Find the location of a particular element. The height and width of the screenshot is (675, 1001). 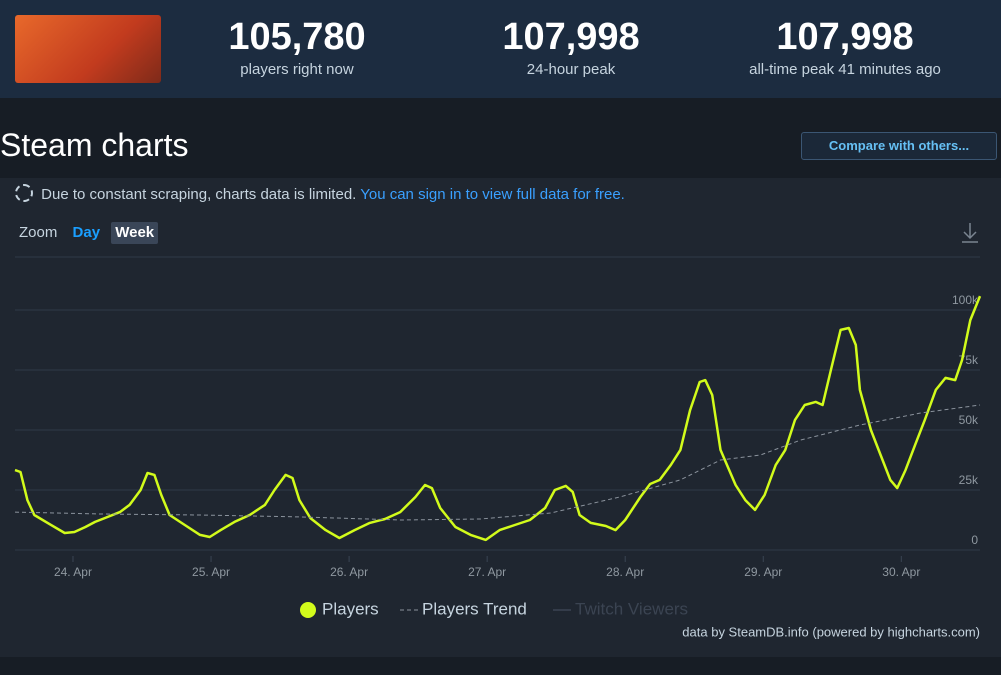

x-tick-label: 29. Apr is located at coordinates (763, 572).